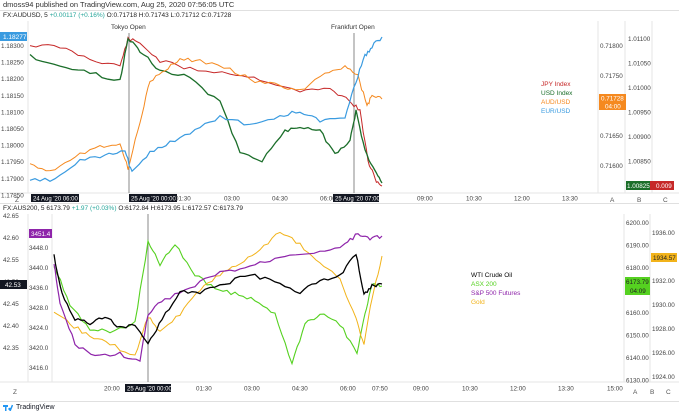  Describe the element at coordinates (663, 305) in the screenshot. I see `bottom-right-axis-tick: 1930.00` at that location.